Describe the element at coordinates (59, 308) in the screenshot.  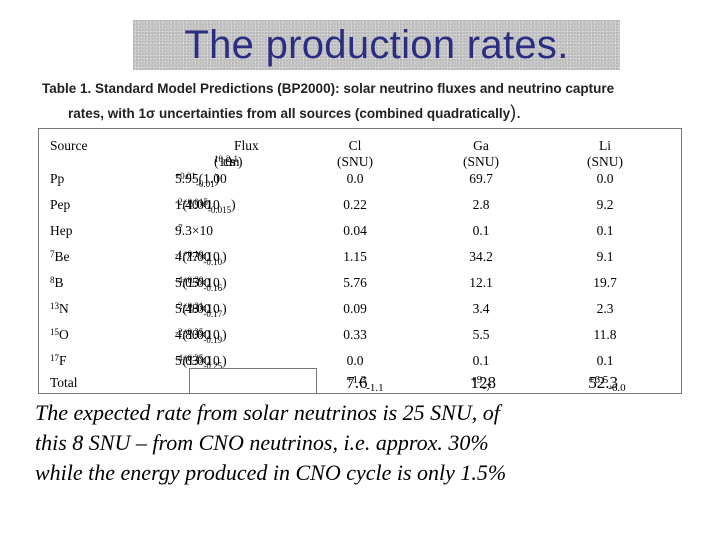
I see `source-cell: 13 N` at that location.